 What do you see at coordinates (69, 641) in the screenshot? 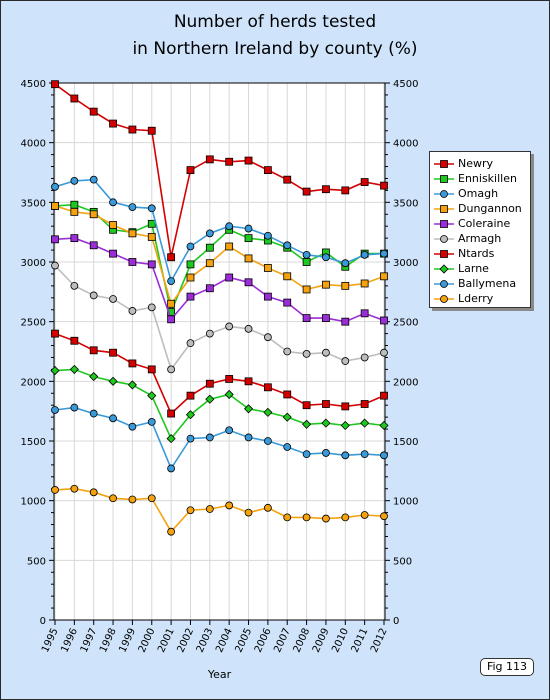
I see `x-tick-label: 1996` at bounding box center [69, 641].